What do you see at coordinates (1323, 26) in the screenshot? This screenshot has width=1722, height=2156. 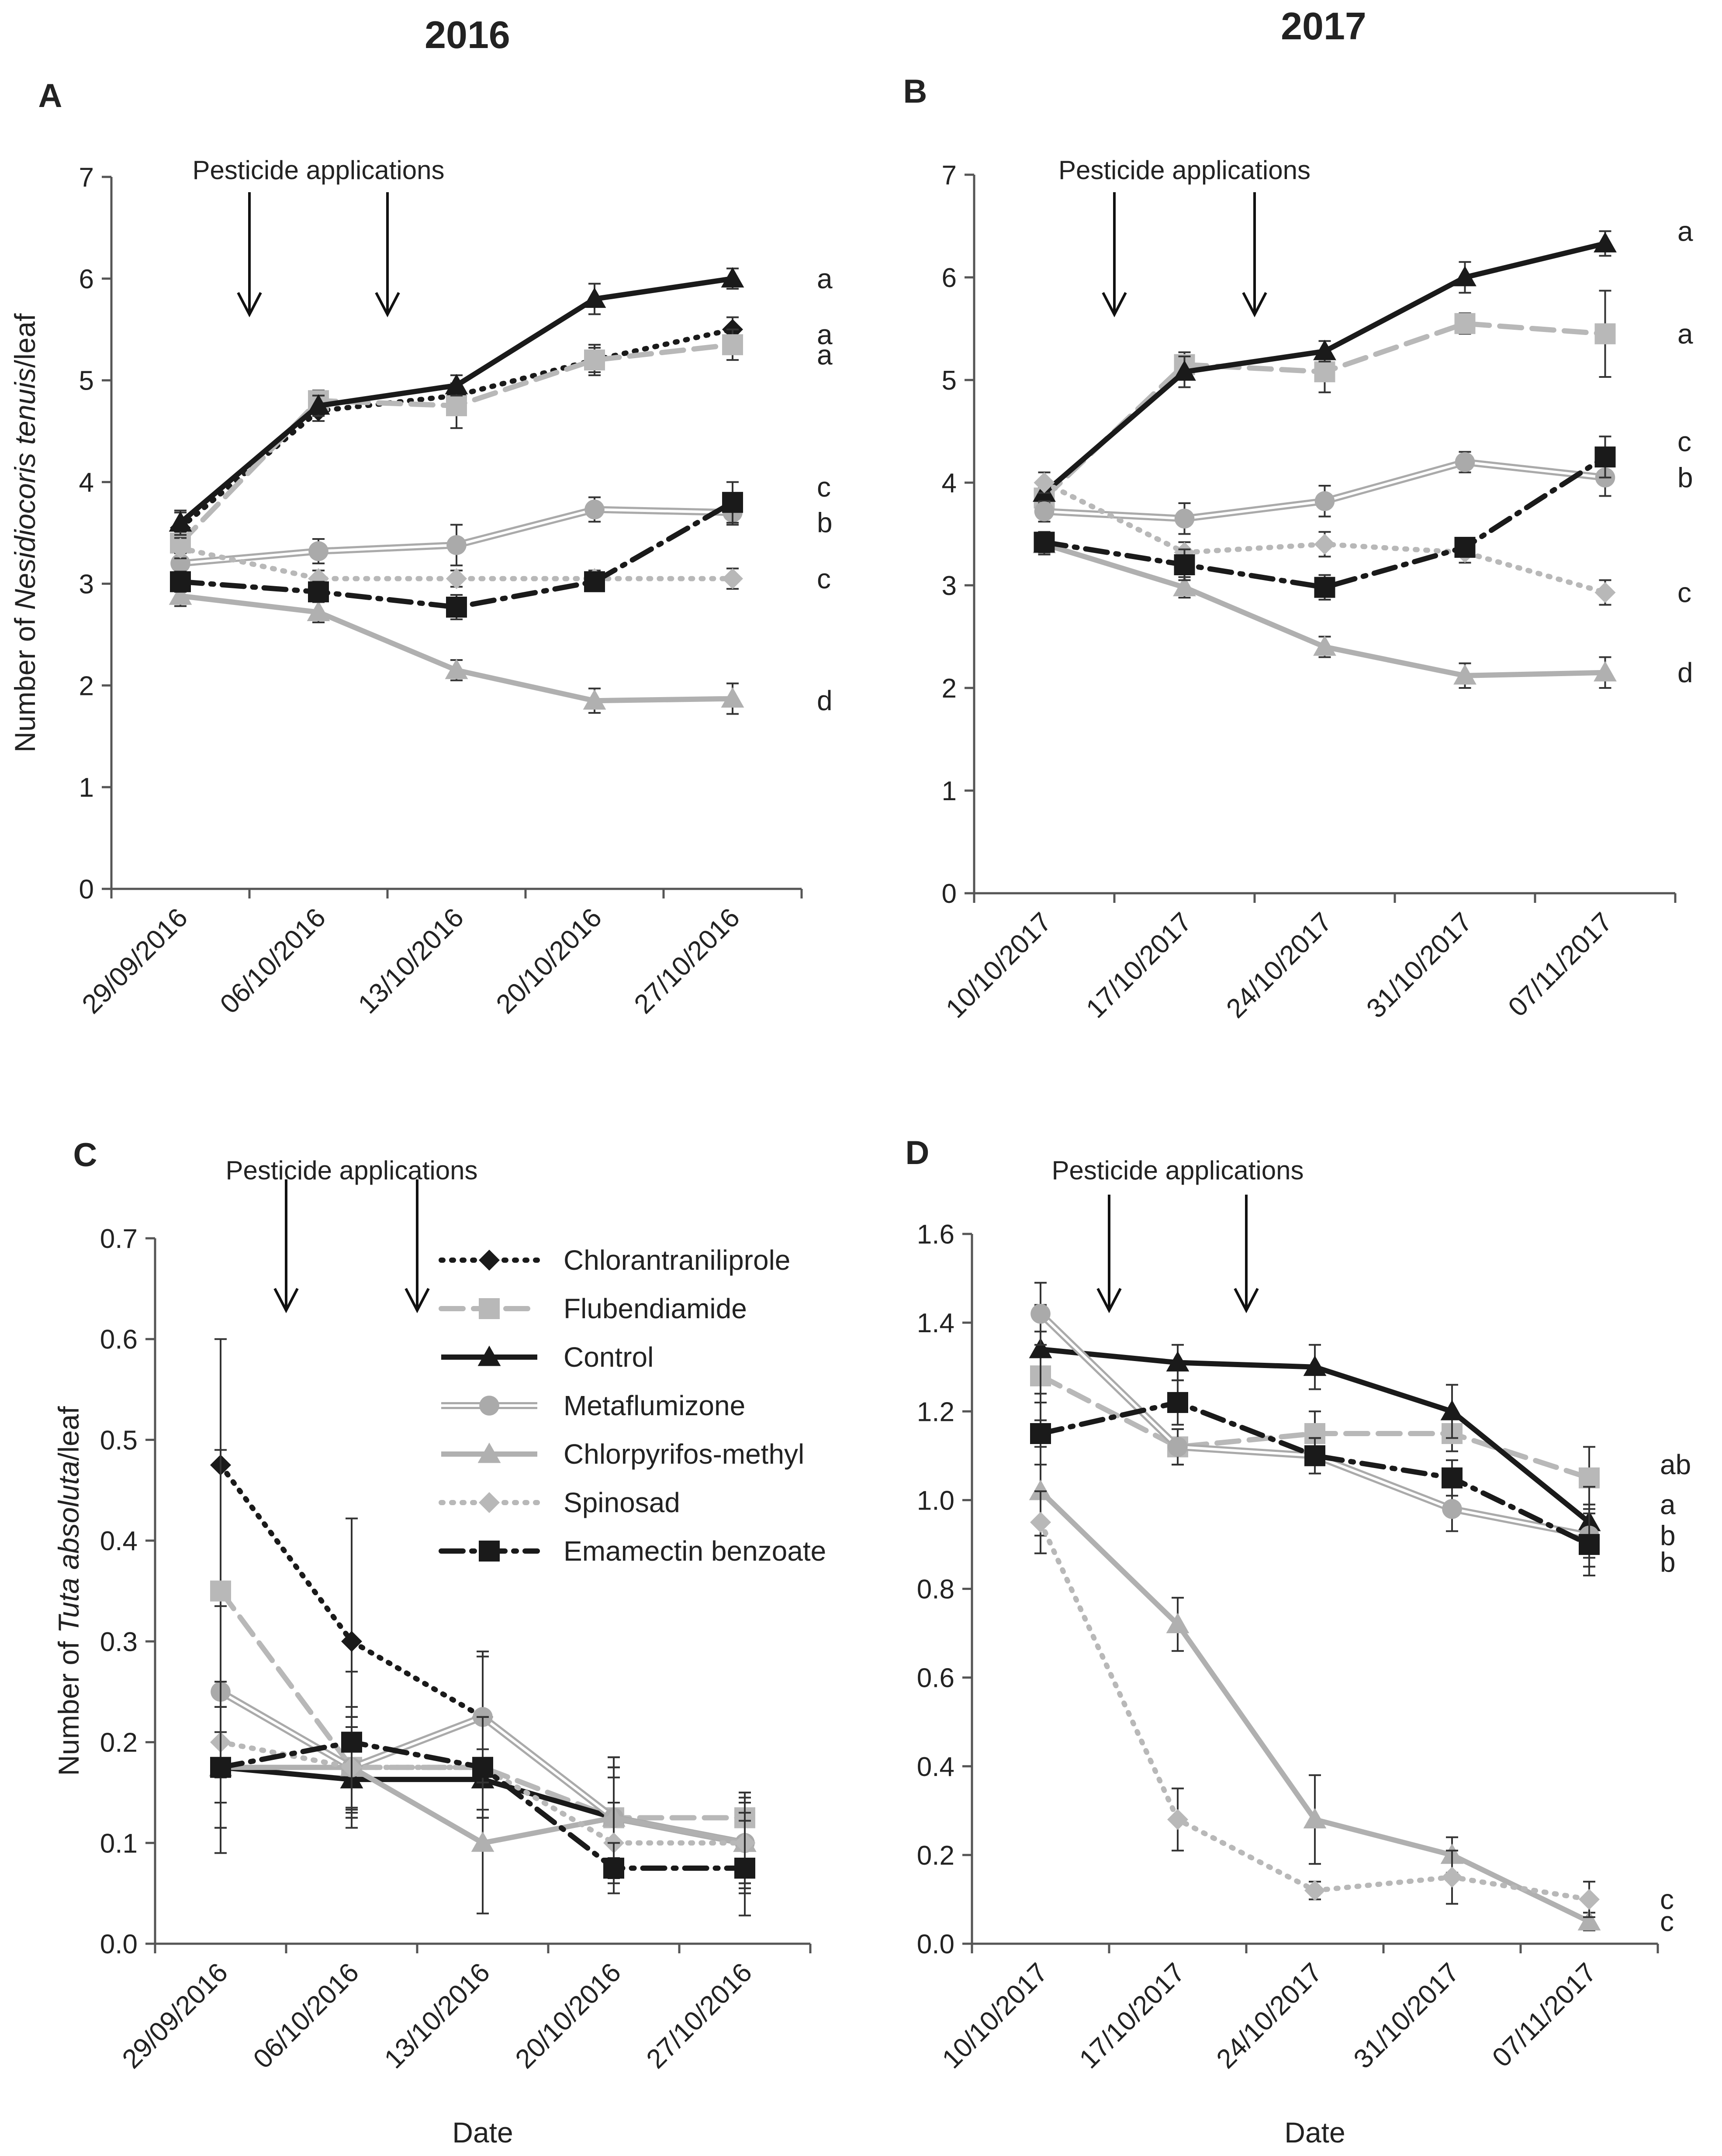 I see `year-label-2017: 2017` at bounding box center [1323, 26].